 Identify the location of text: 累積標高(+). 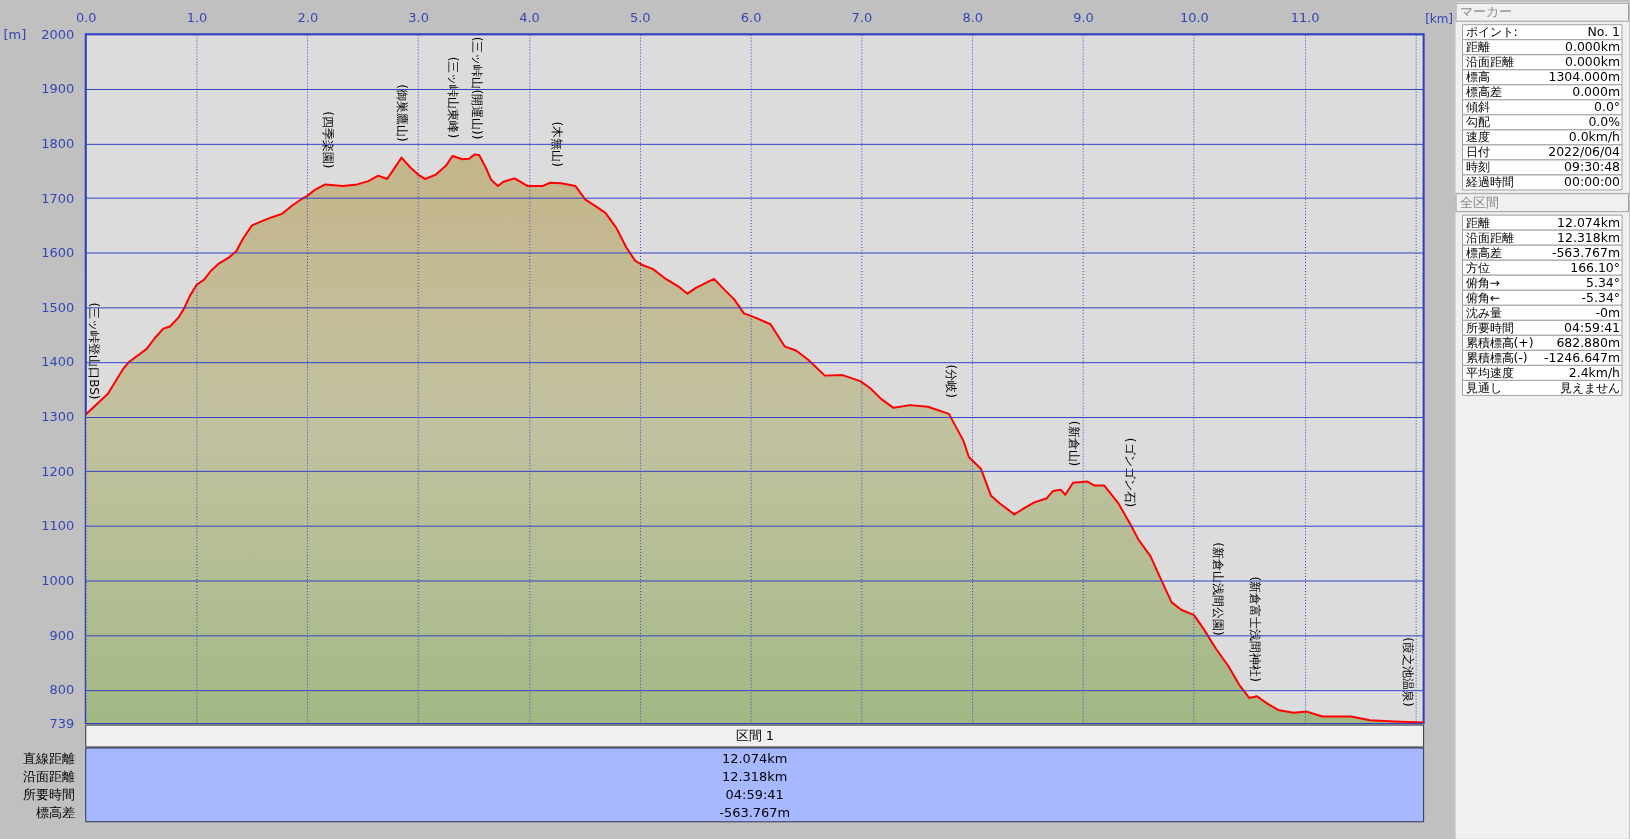
(1499, 342).